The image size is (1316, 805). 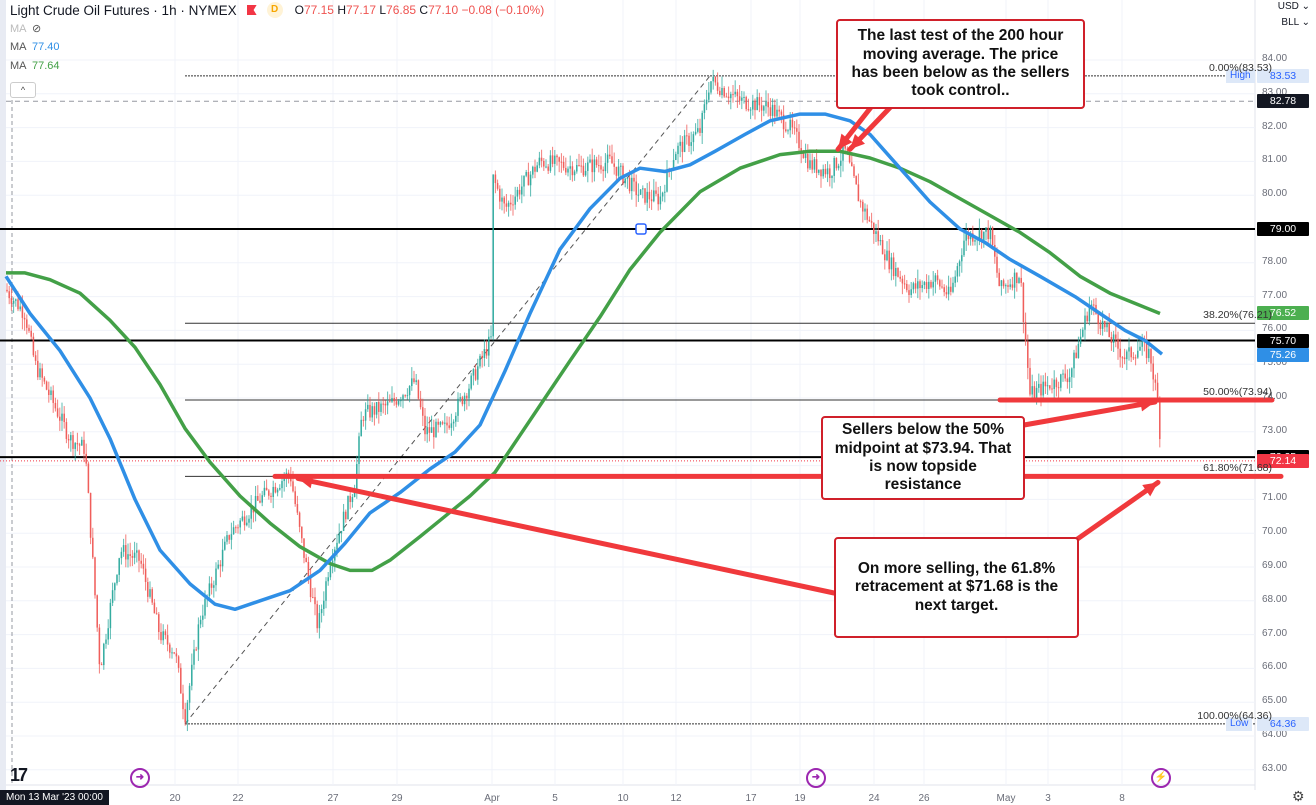 I want to click on fib-level-label: 61.80%(71.68), so click(x=1237, y=468).